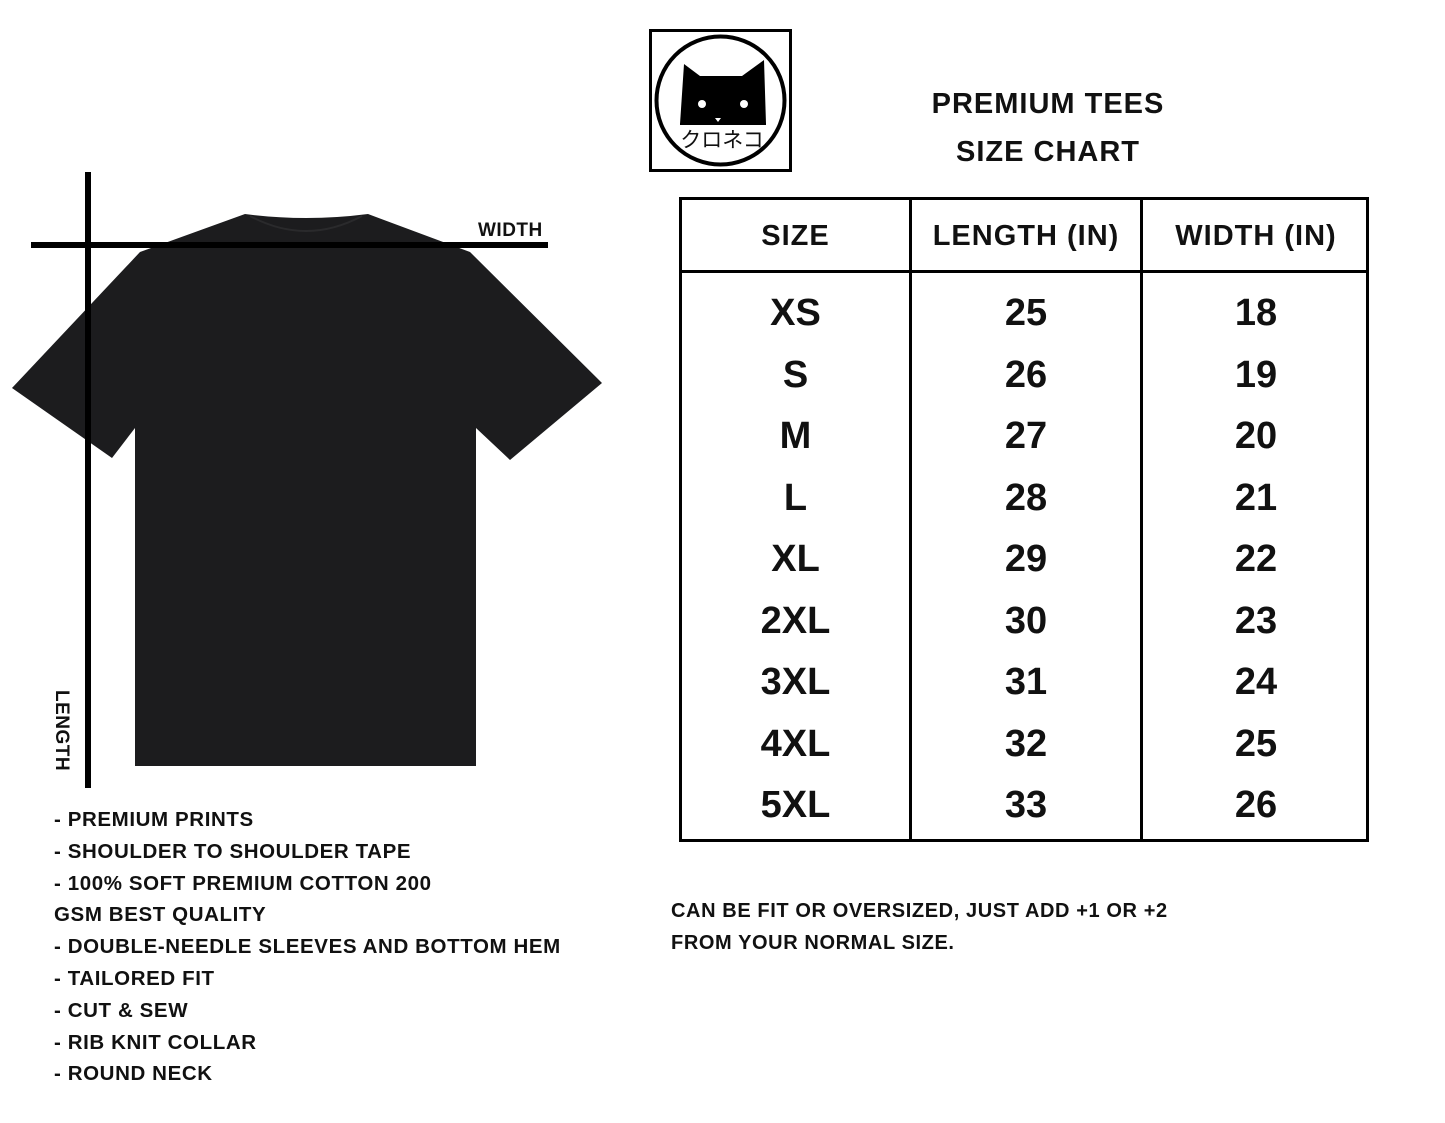  What do you see at coordinates (1256, 374) in the screenshot?
I see `cell-width: 19` at bounding box center [1256, 374].